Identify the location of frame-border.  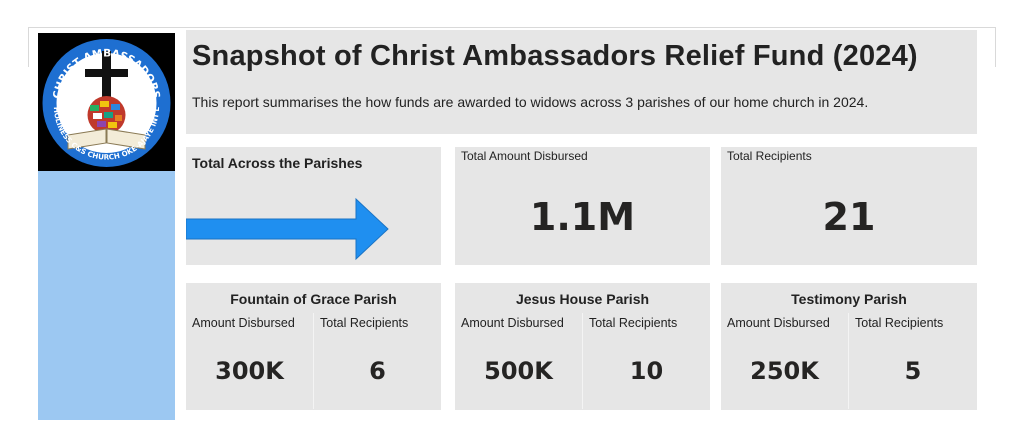
(512, 27).